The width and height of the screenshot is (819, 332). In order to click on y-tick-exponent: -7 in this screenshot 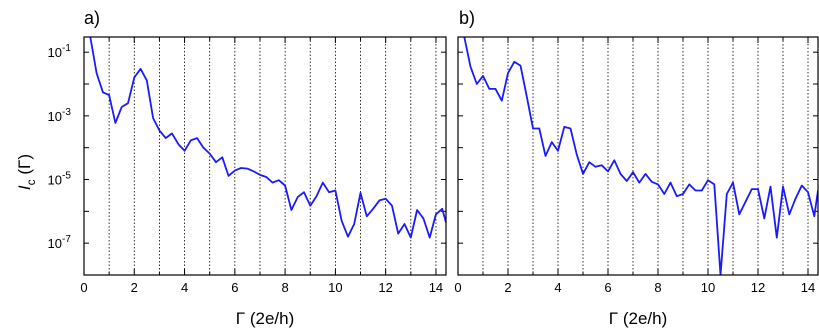, I will do `click(66, 239)`.